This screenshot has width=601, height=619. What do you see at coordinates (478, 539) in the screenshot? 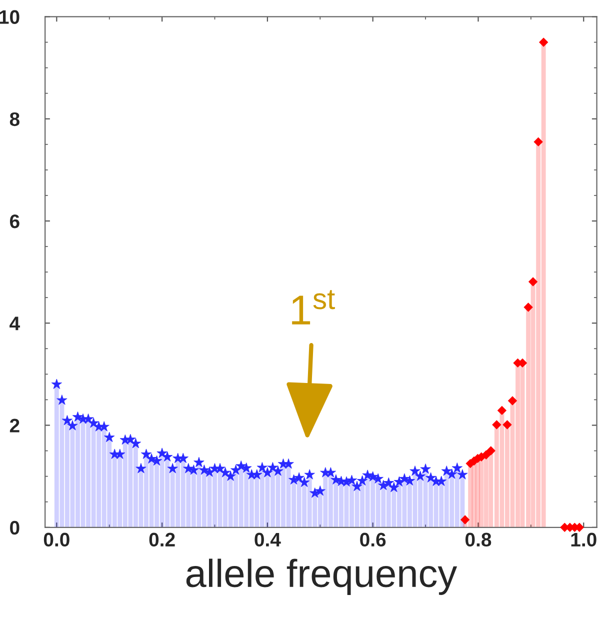
I see `x-tick-label: 0.8` at bounding box center [478, 539].